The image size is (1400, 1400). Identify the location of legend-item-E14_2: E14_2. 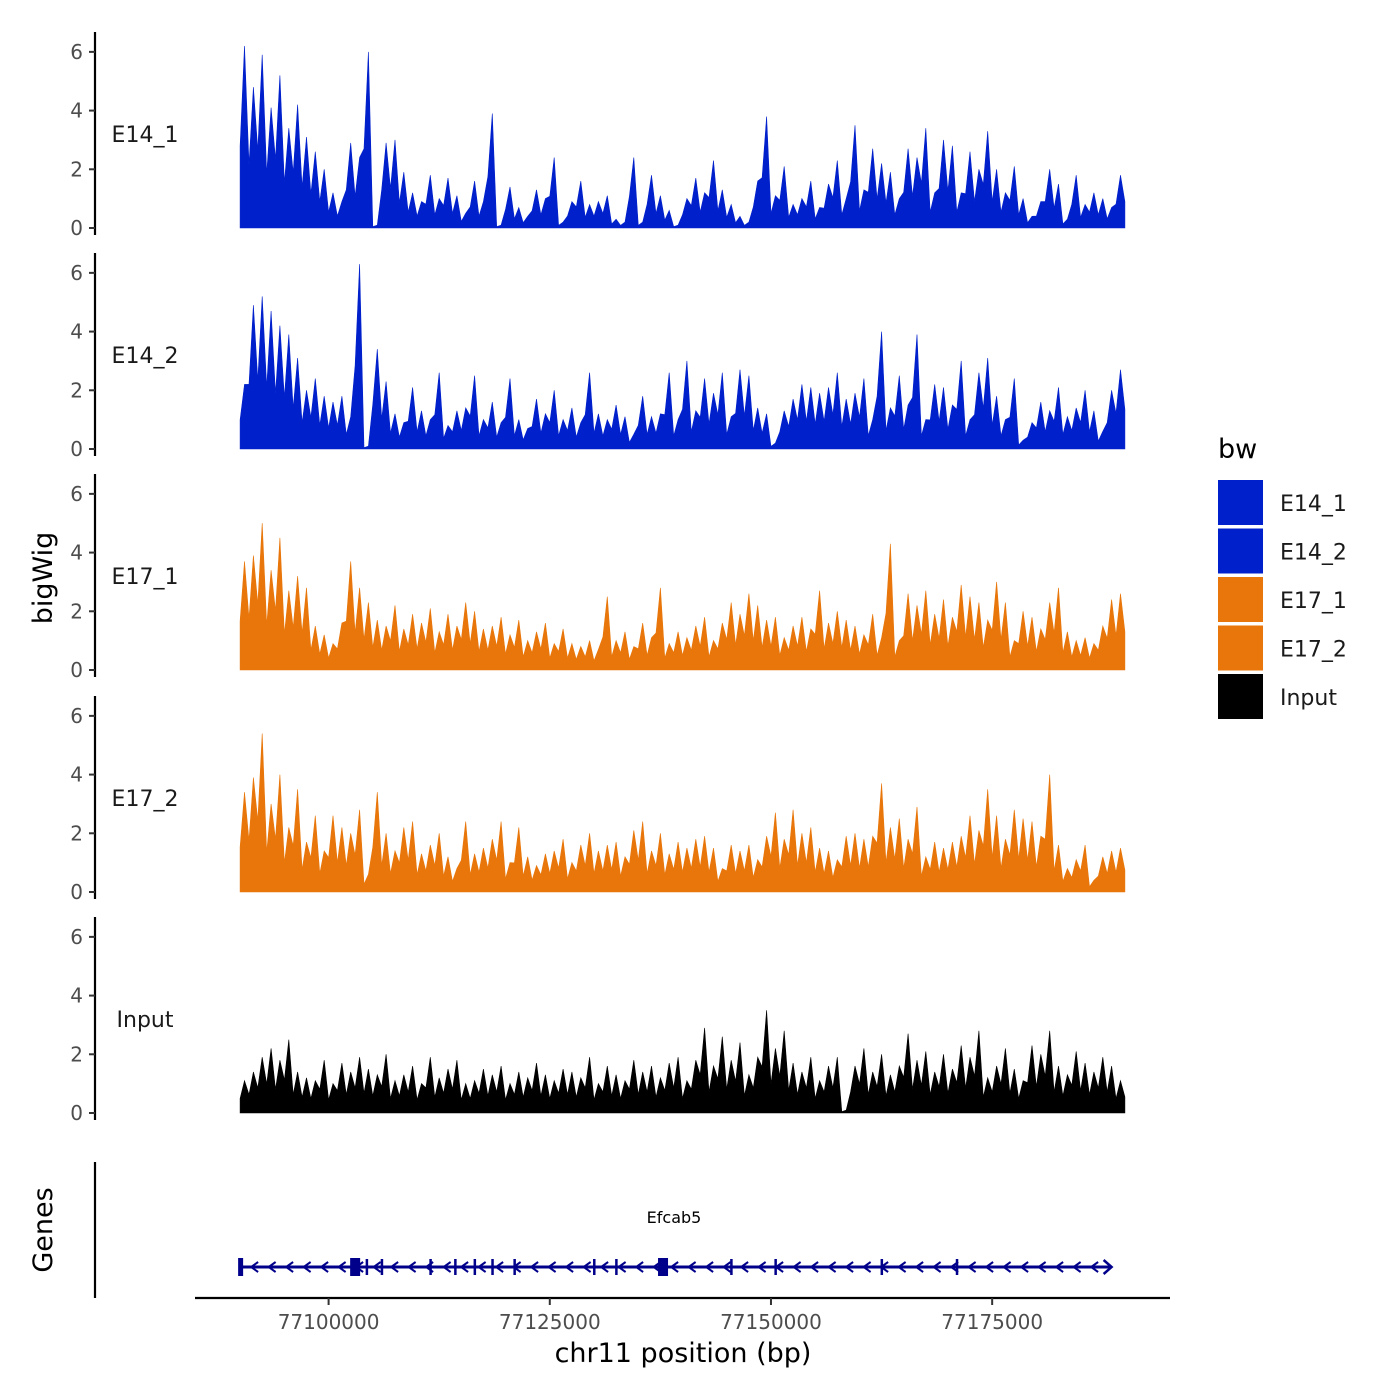
(1282, 551).